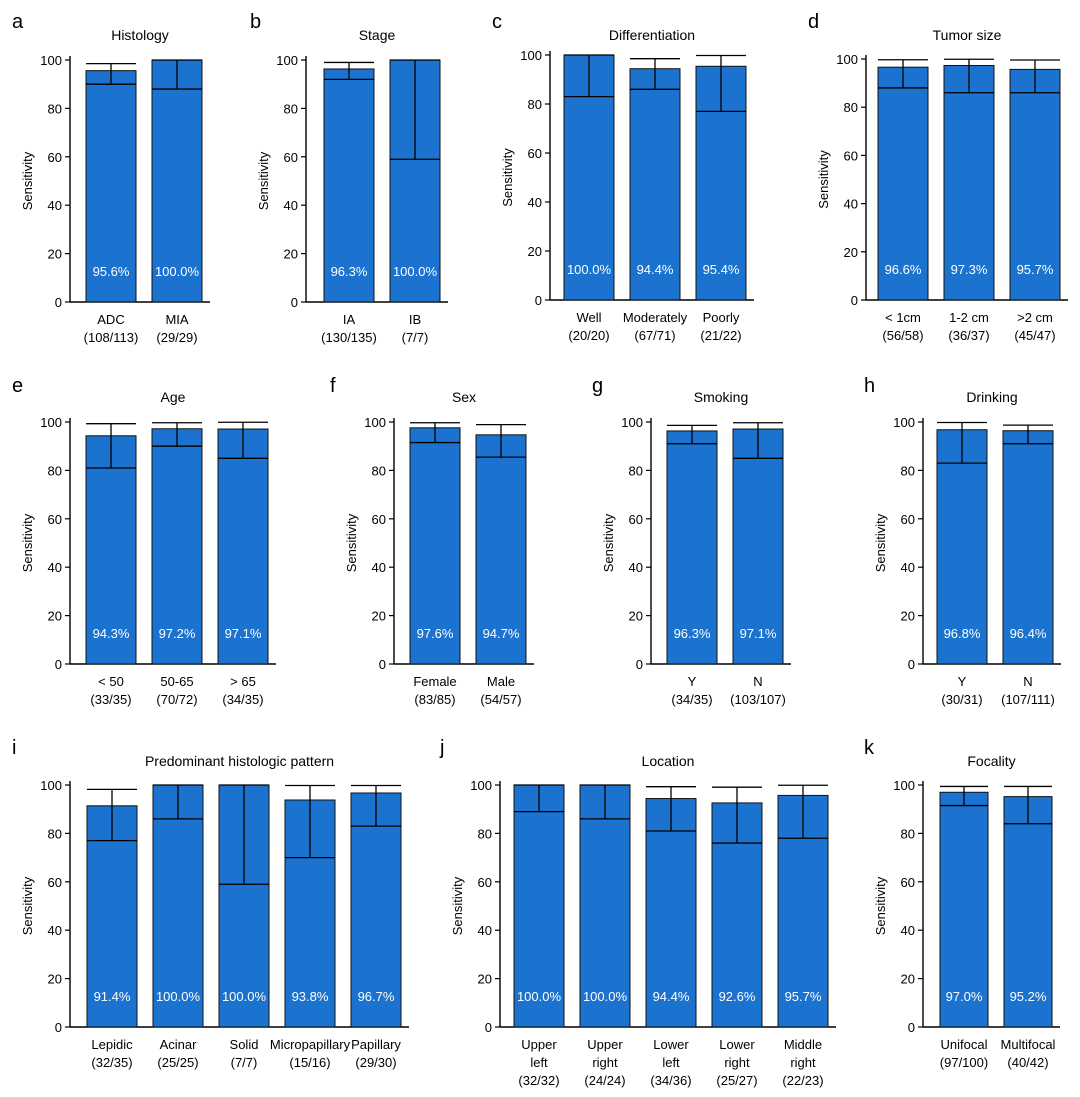  Describe the element at coordinates (112, 996) in the screenshot. I see `data-label: 91.4%` at that location.